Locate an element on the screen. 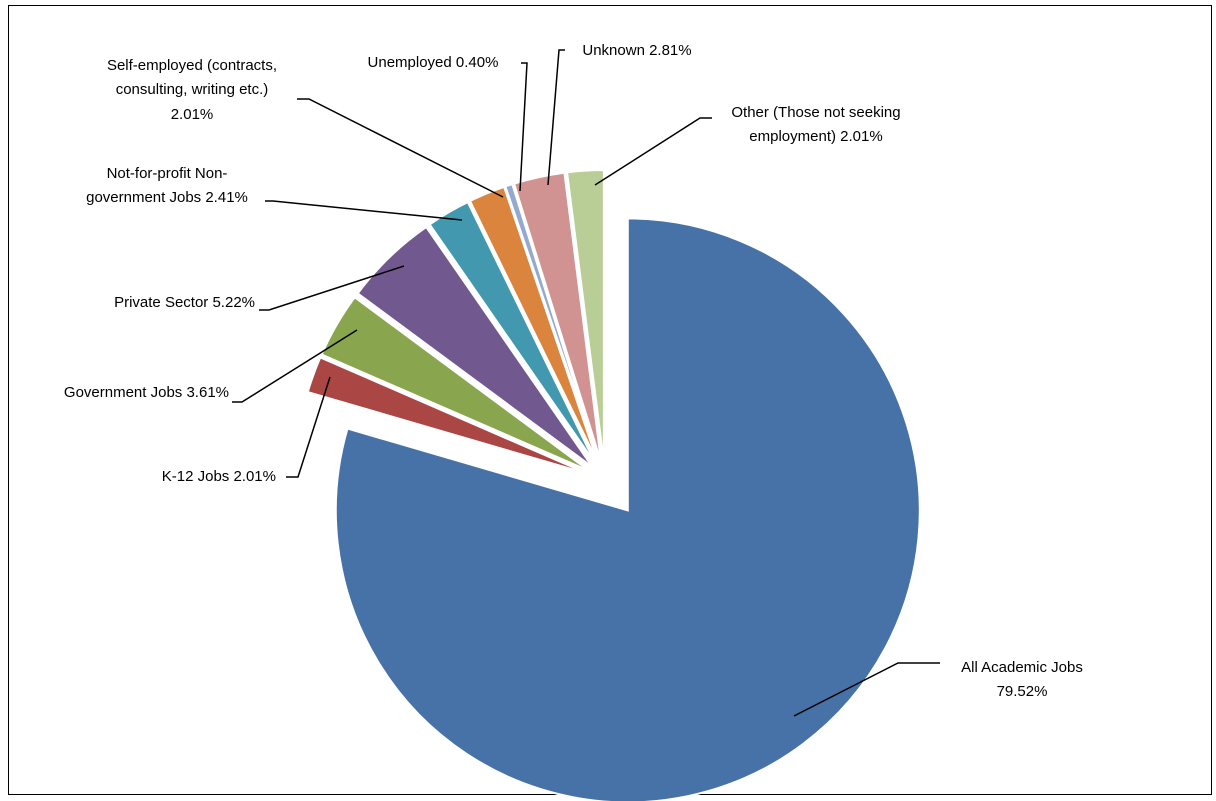  leader-line-k12 is located at coordinates (308, 427).